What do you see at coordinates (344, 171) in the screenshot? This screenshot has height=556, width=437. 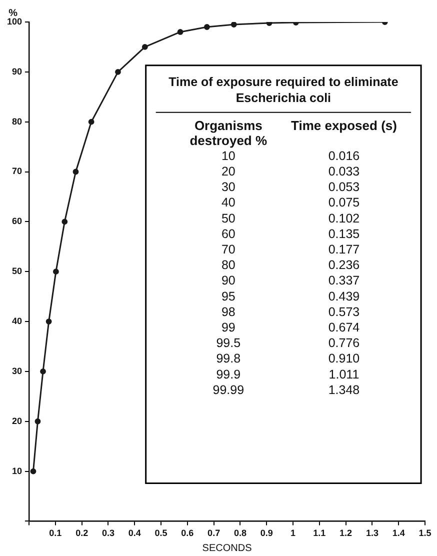 I see `annotation: 0.033` at bounding box center [344, 171].